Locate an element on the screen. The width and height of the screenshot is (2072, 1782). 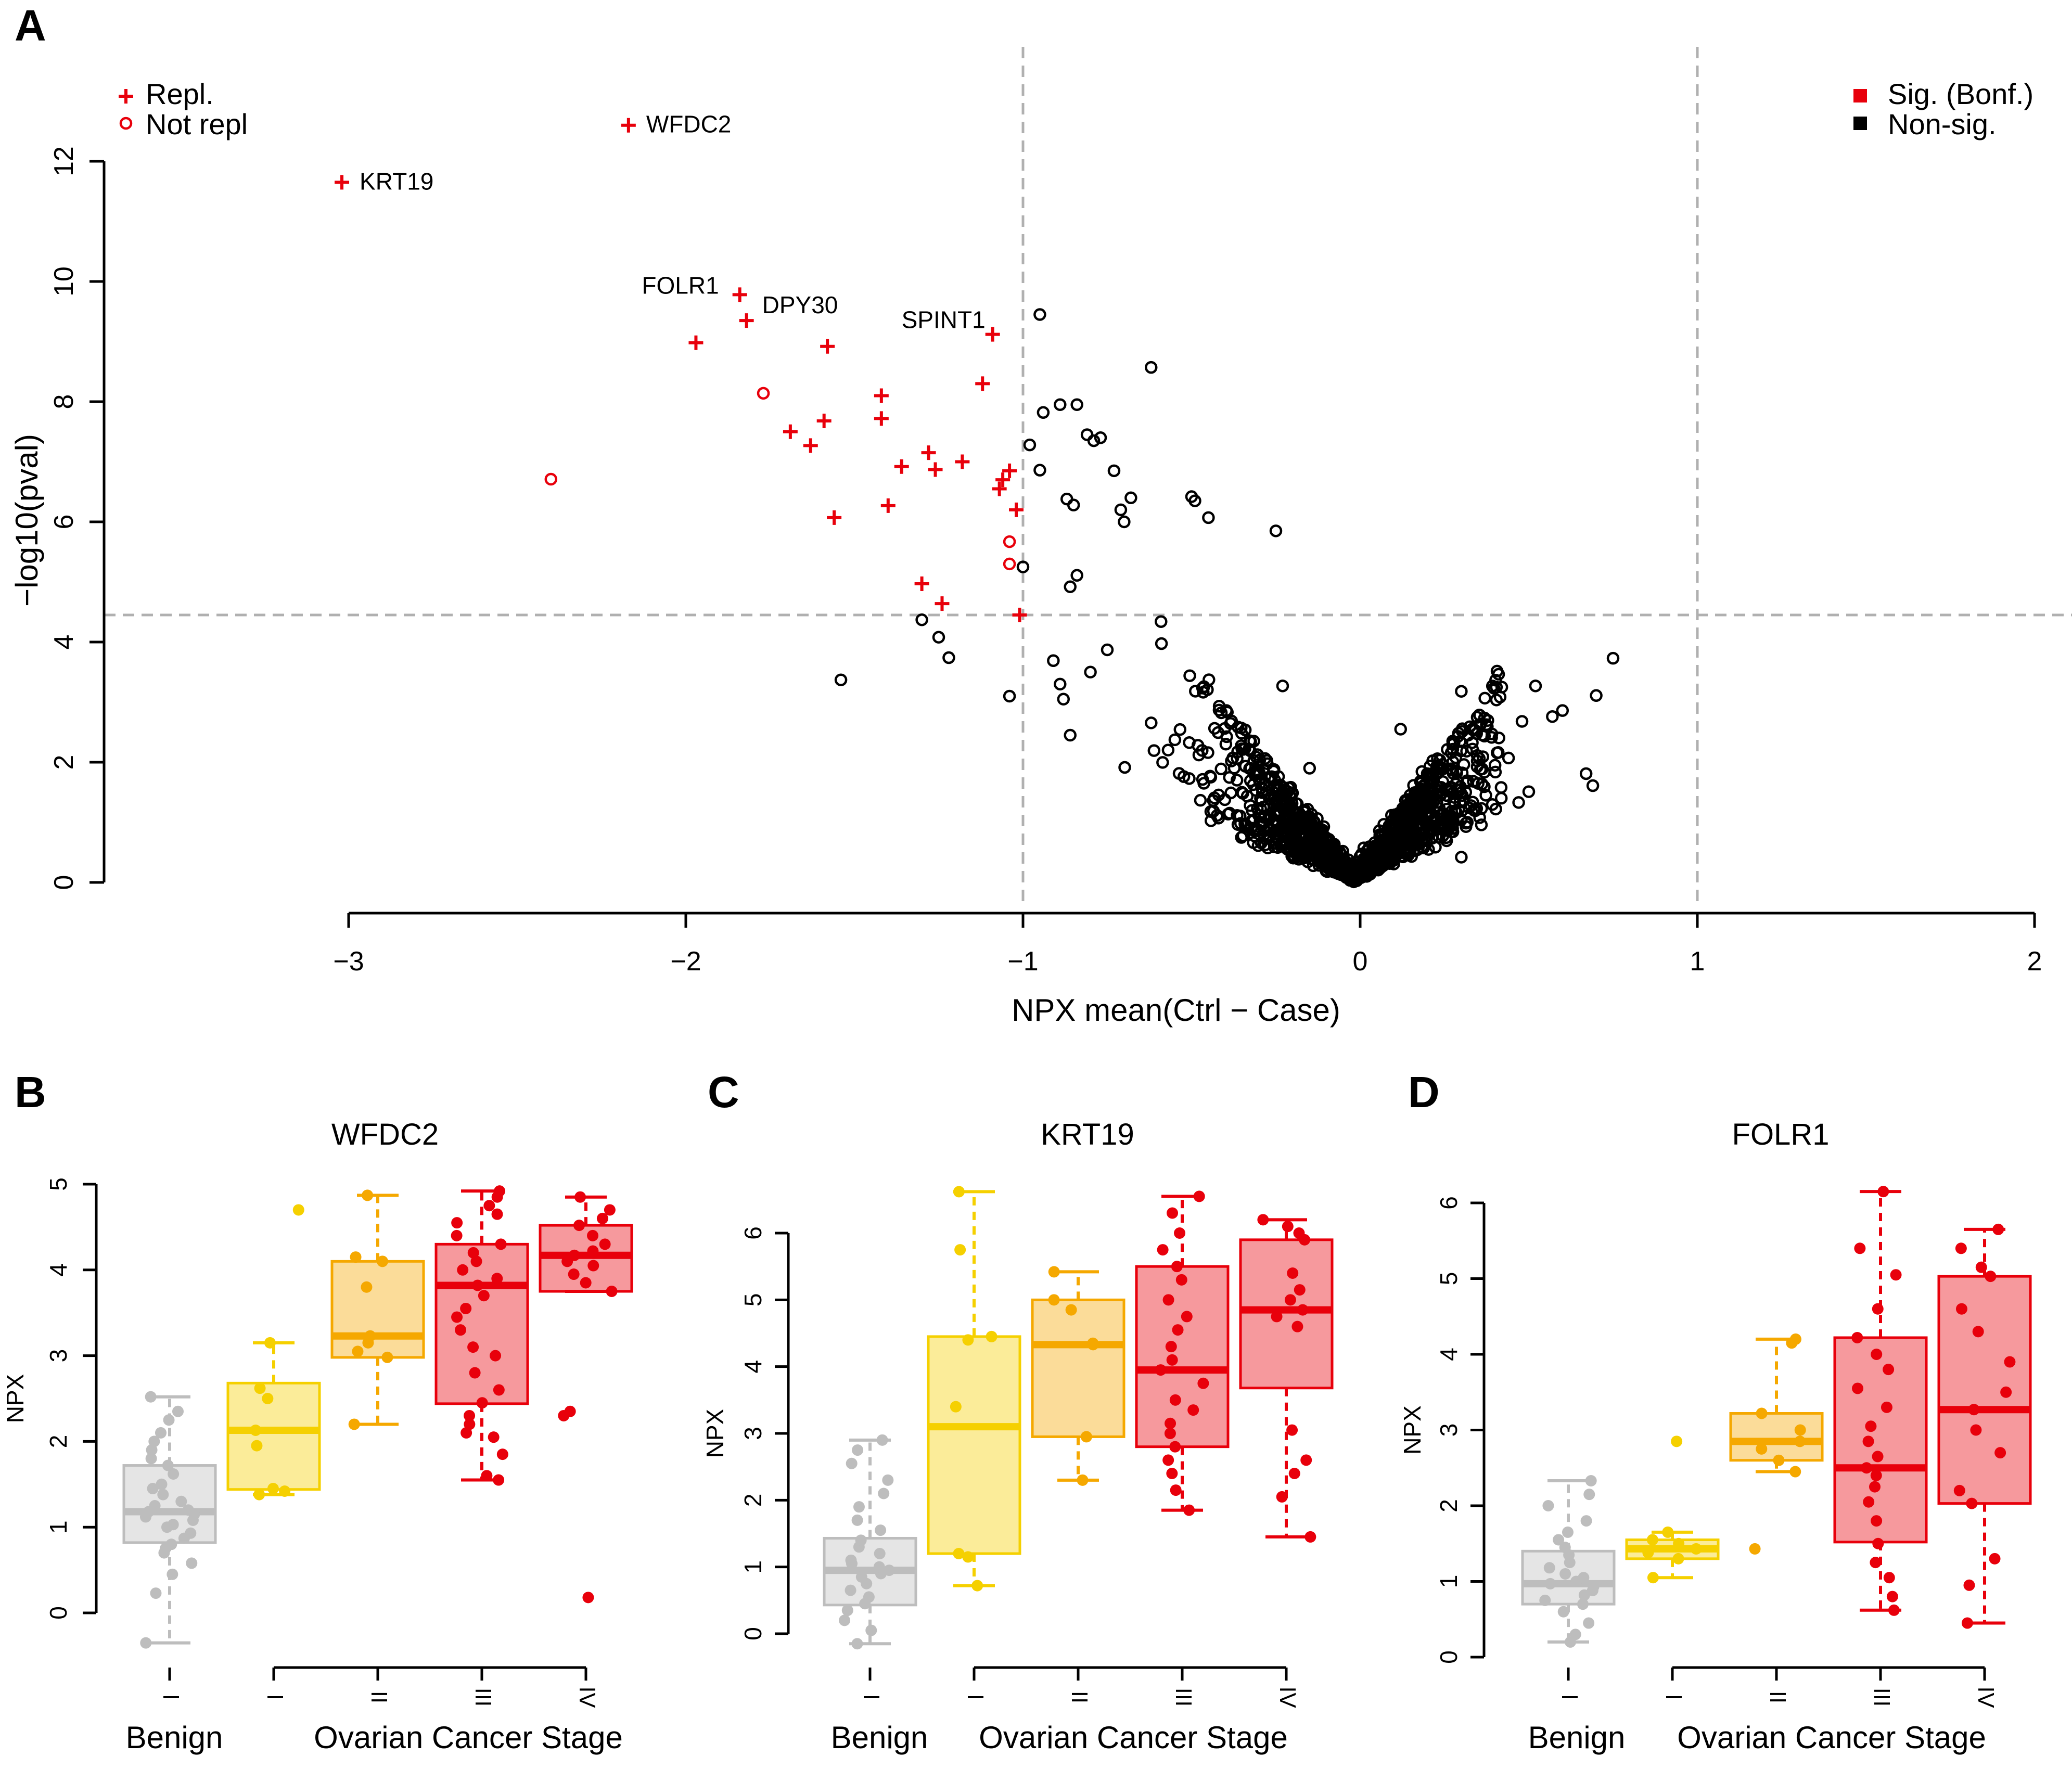
y-tick-label: 6 is located at coordinates (64, 522).